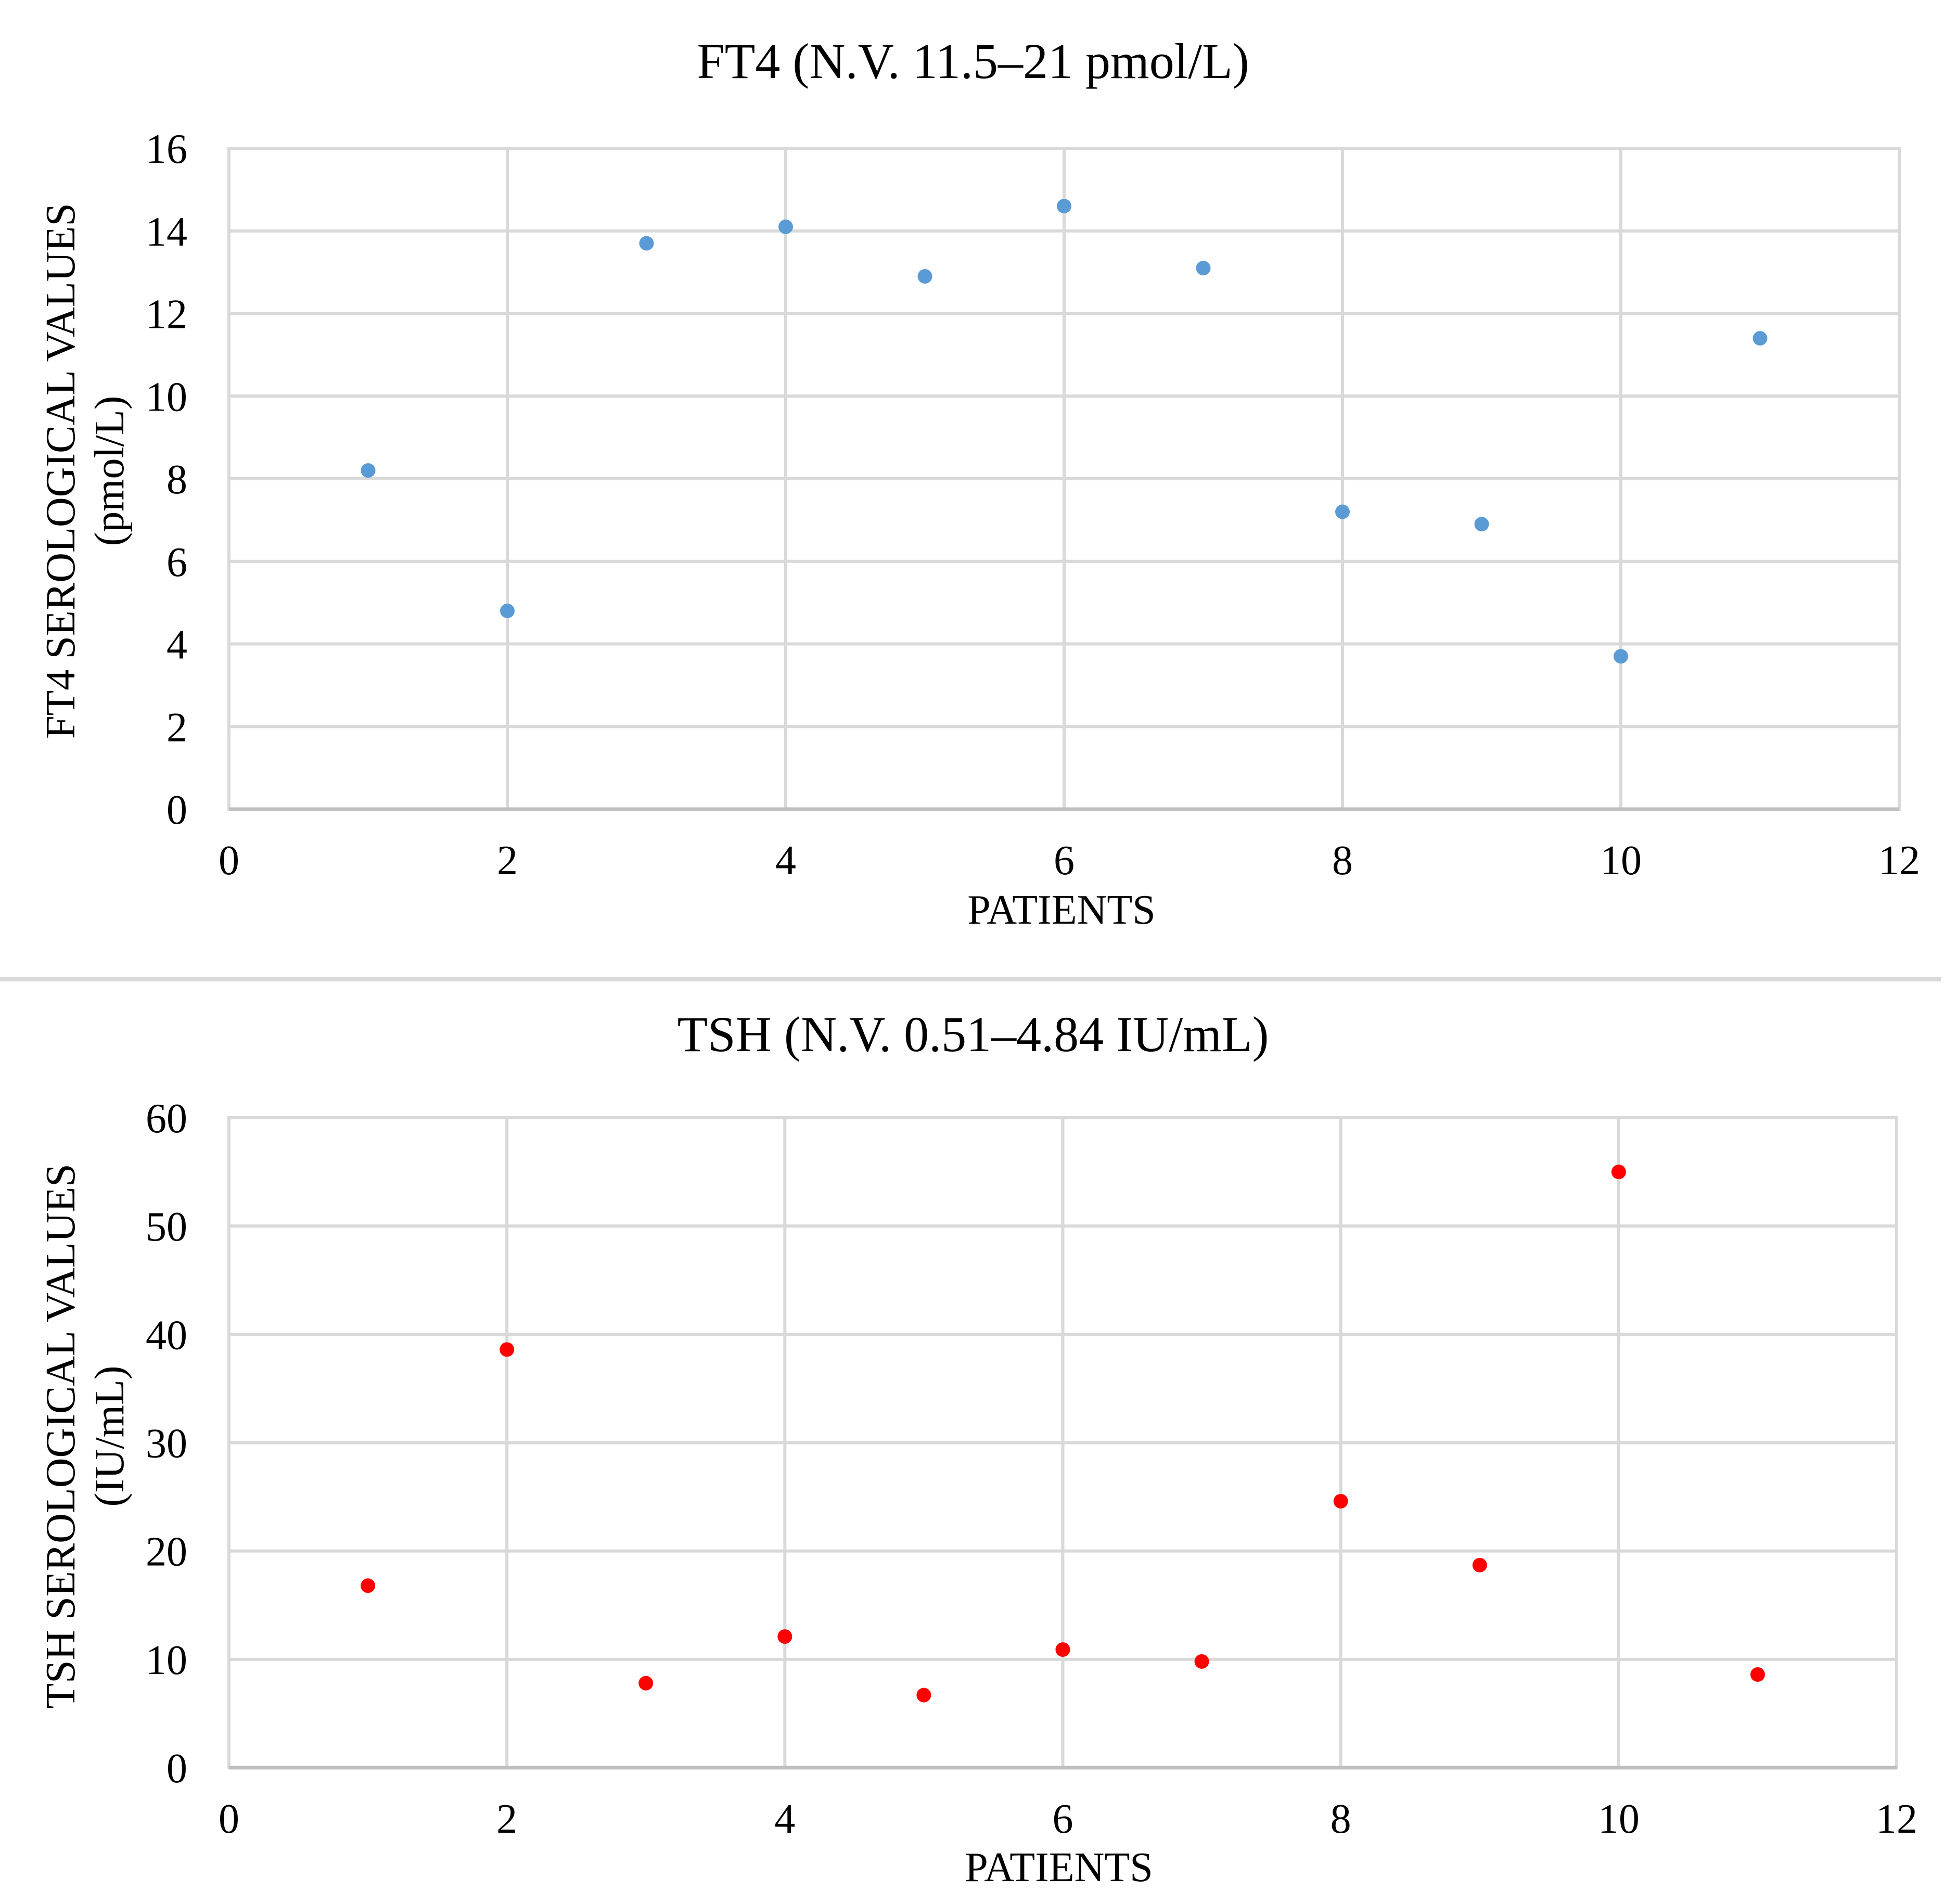  I want to click on ft4-x-axis-label: PATIENTS, so click(1061, 910).